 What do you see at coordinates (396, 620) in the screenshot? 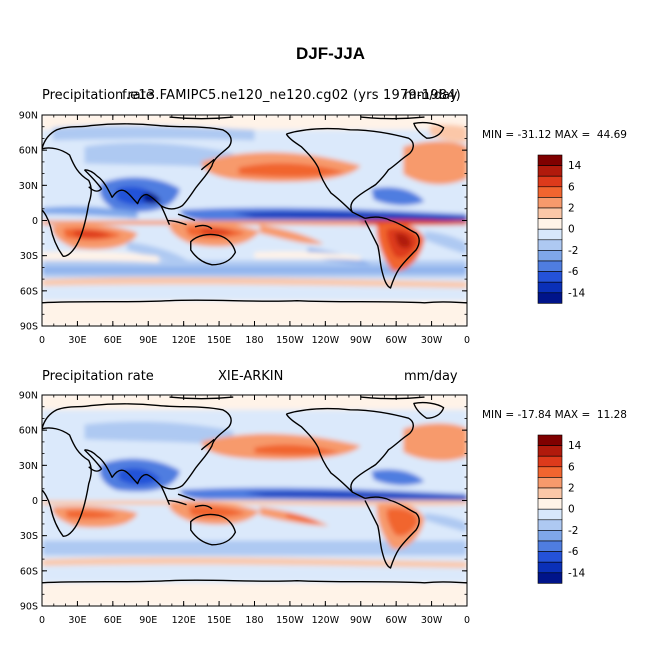
I see `panel2-lon-label: 60W` at bounding box center [396, 620].